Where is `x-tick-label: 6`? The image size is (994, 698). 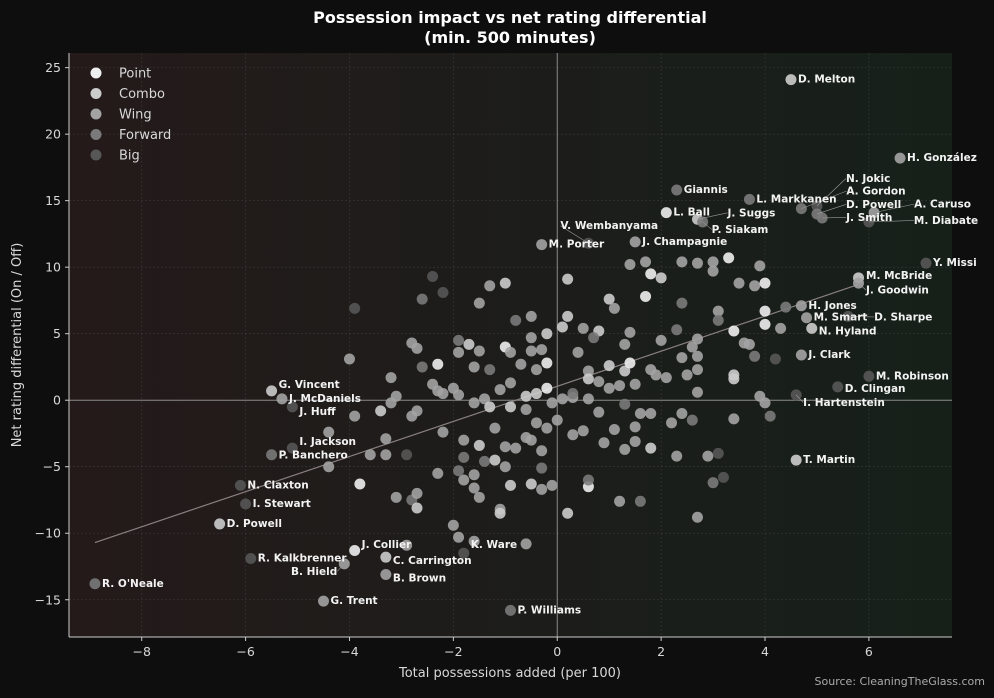 x-tick-label: 6 is located at coordinates (869, 651).